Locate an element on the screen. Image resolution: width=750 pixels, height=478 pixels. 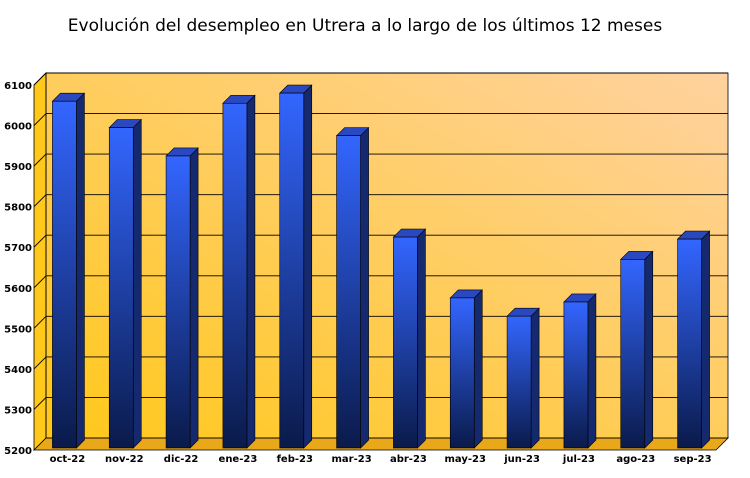
y-tick-label: 5400 is located at coordinates (18, 370).